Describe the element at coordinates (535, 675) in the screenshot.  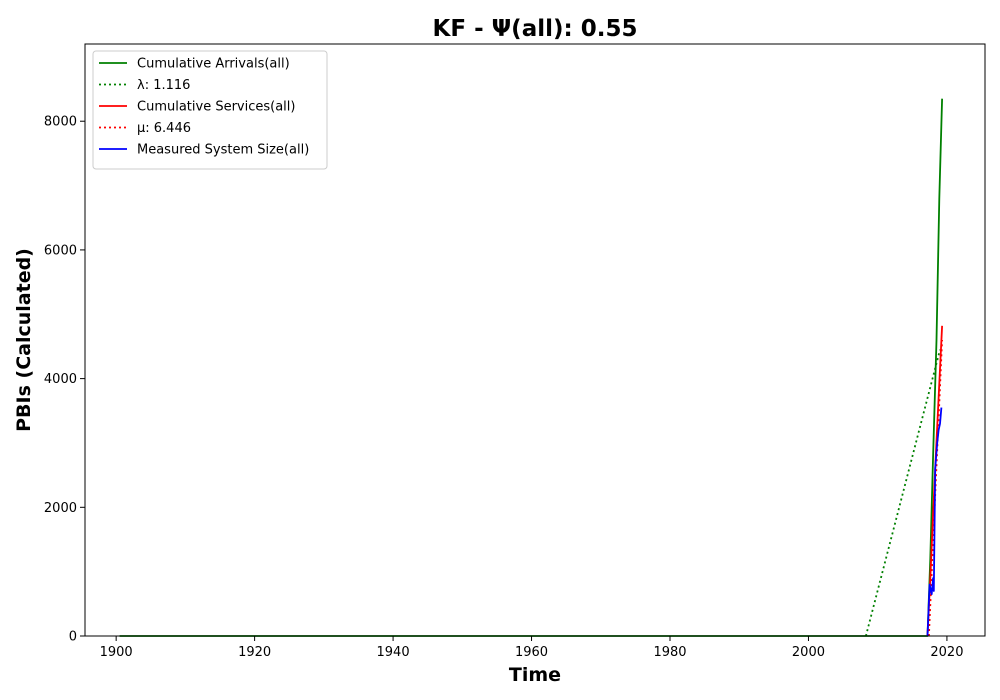
I see `x-axis-title: Time` at that location.